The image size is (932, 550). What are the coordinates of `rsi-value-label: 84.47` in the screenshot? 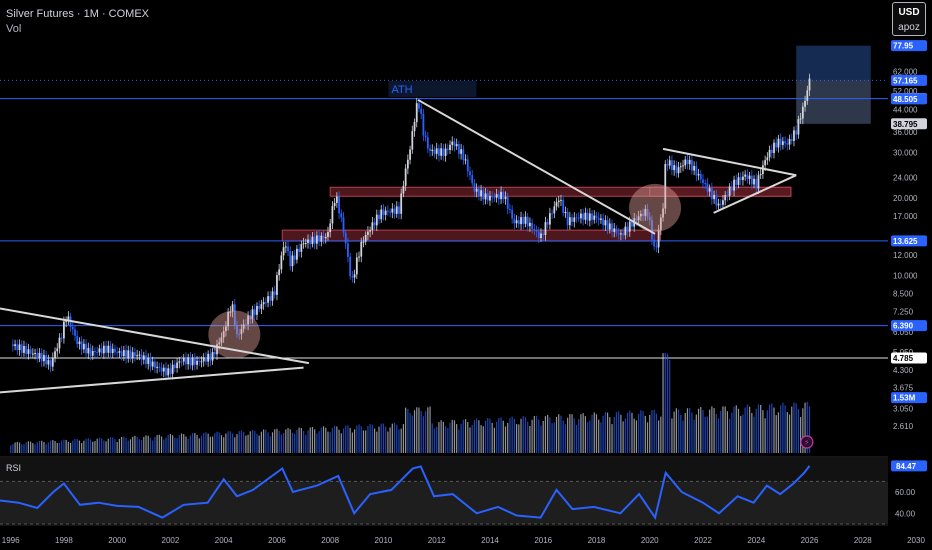 It's located at (906, 466).